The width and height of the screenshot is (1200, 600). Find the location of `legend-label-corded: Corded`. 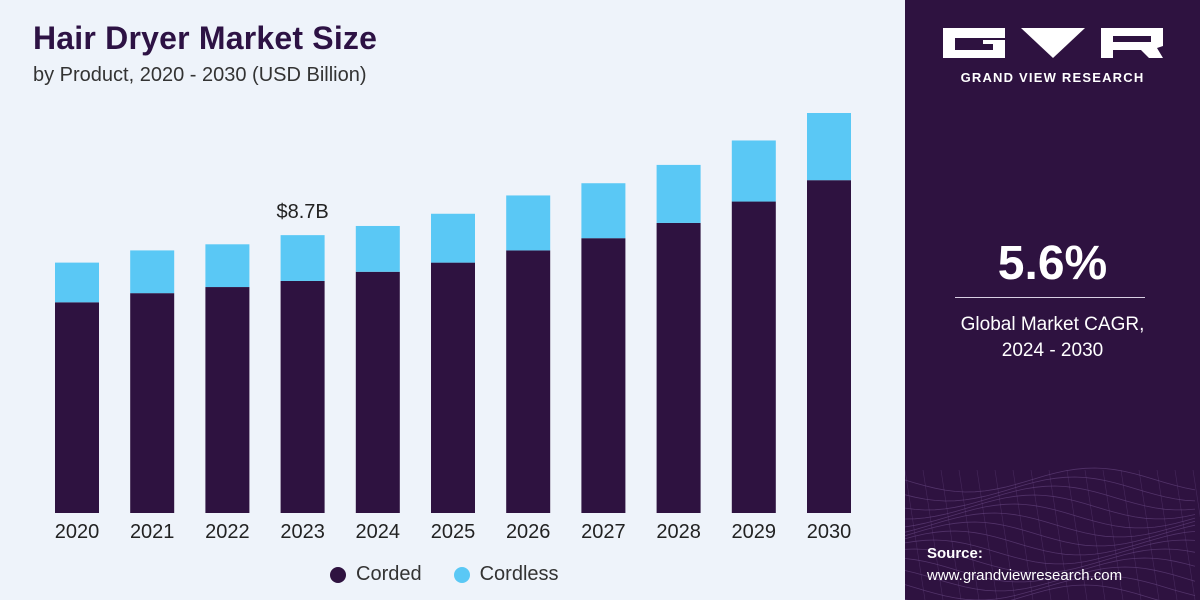

legend-label-corded: Corded is located at coordinates (389, 574).